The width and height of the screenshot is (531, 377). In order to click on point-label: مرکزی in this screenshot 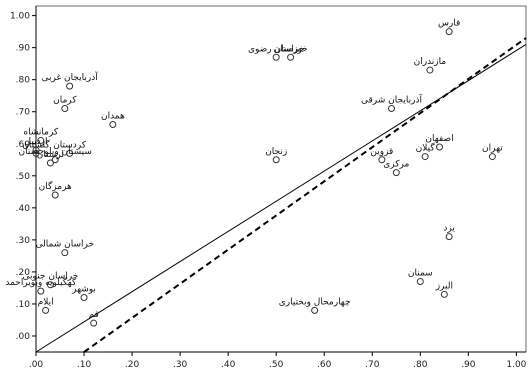, I will do `click(396, 165)`.